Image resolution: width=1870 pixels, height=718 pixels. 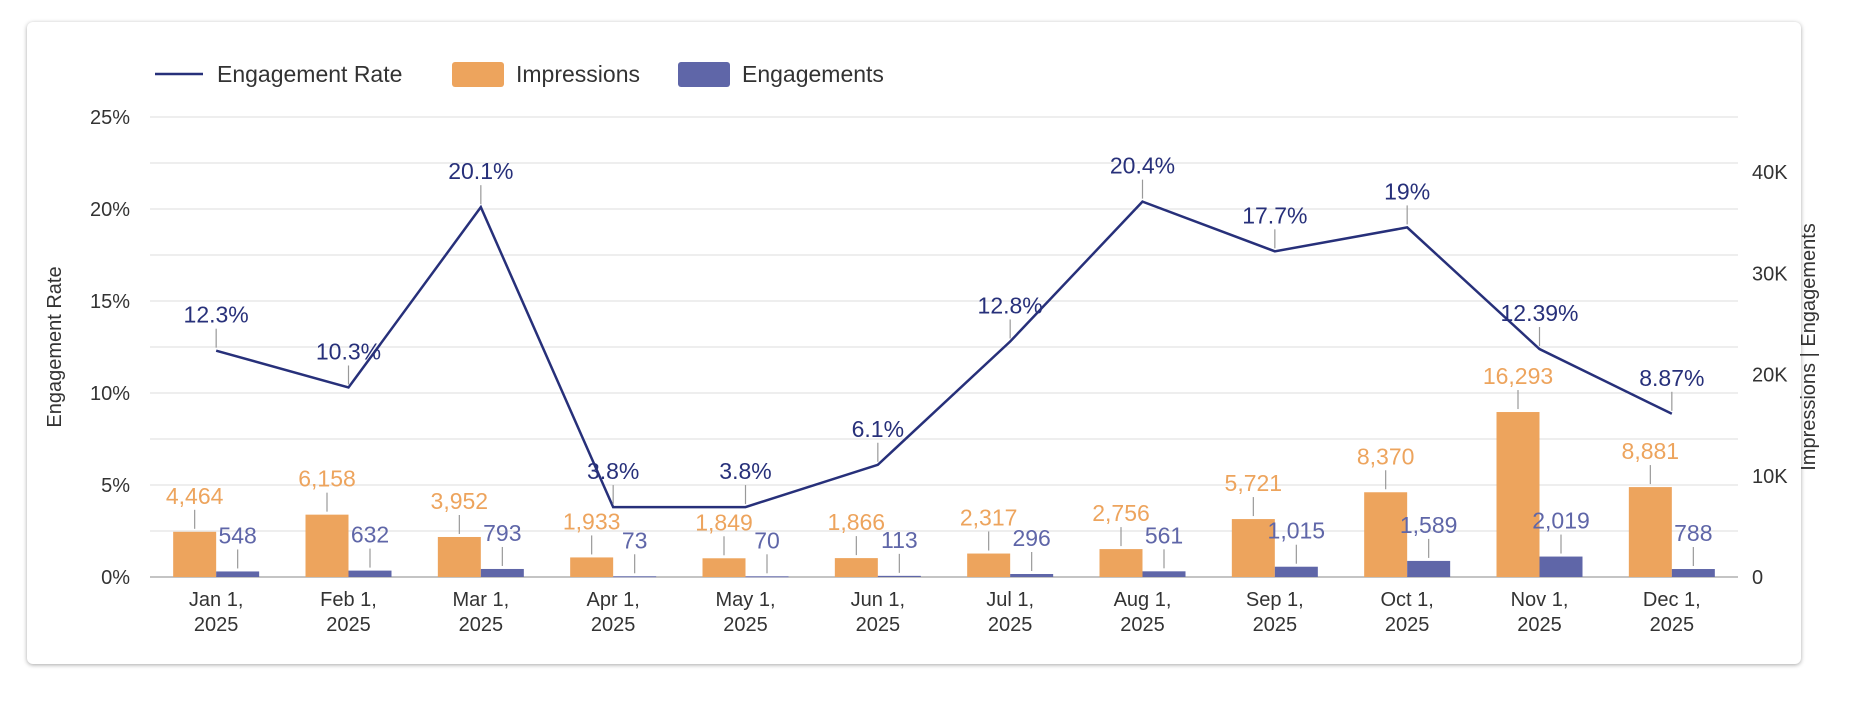 What do you see at coordinates (309, 74) in the screenshot?
I see `legend-label: Engagement Rate` at bounding box center [309, 74].